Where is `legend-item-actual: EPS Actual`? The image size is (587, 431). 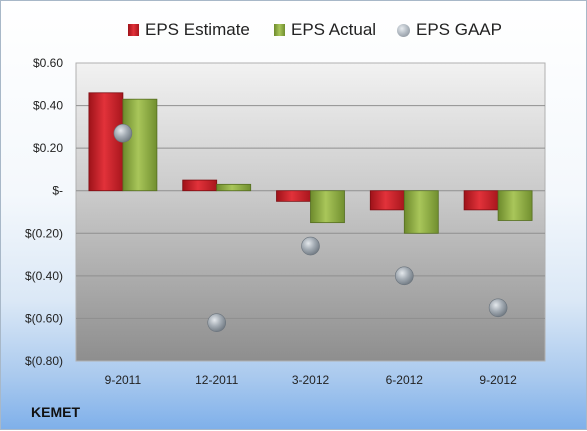
legend-item-actual: EPS Actual is located at coordinates (325, 30).